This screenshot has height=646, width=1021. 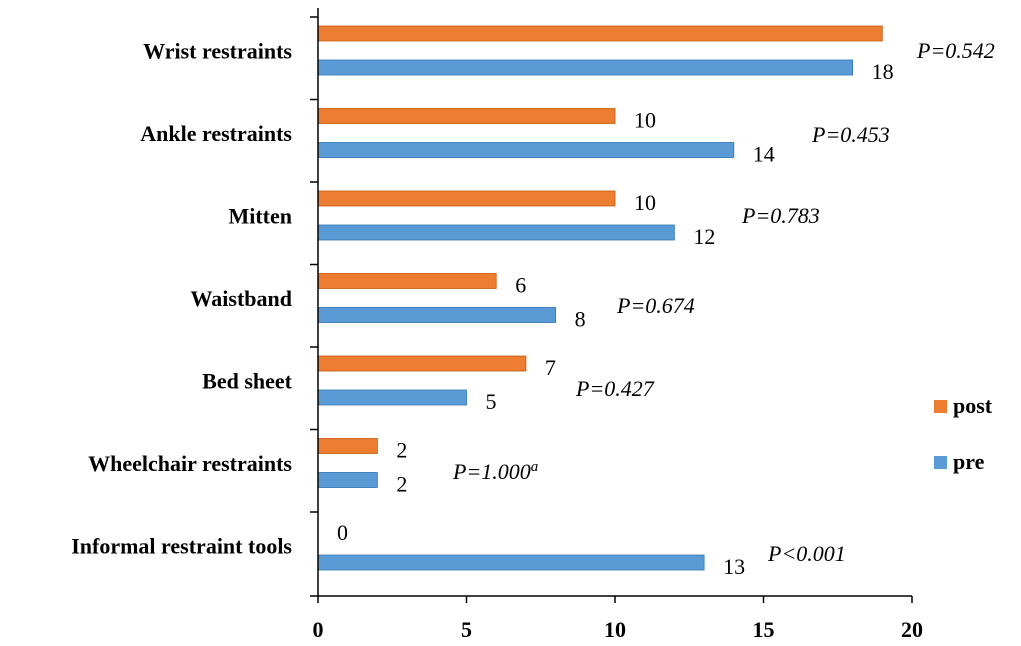 I want to click on p-value-label: P=0.674, so click(x=655, y=305).